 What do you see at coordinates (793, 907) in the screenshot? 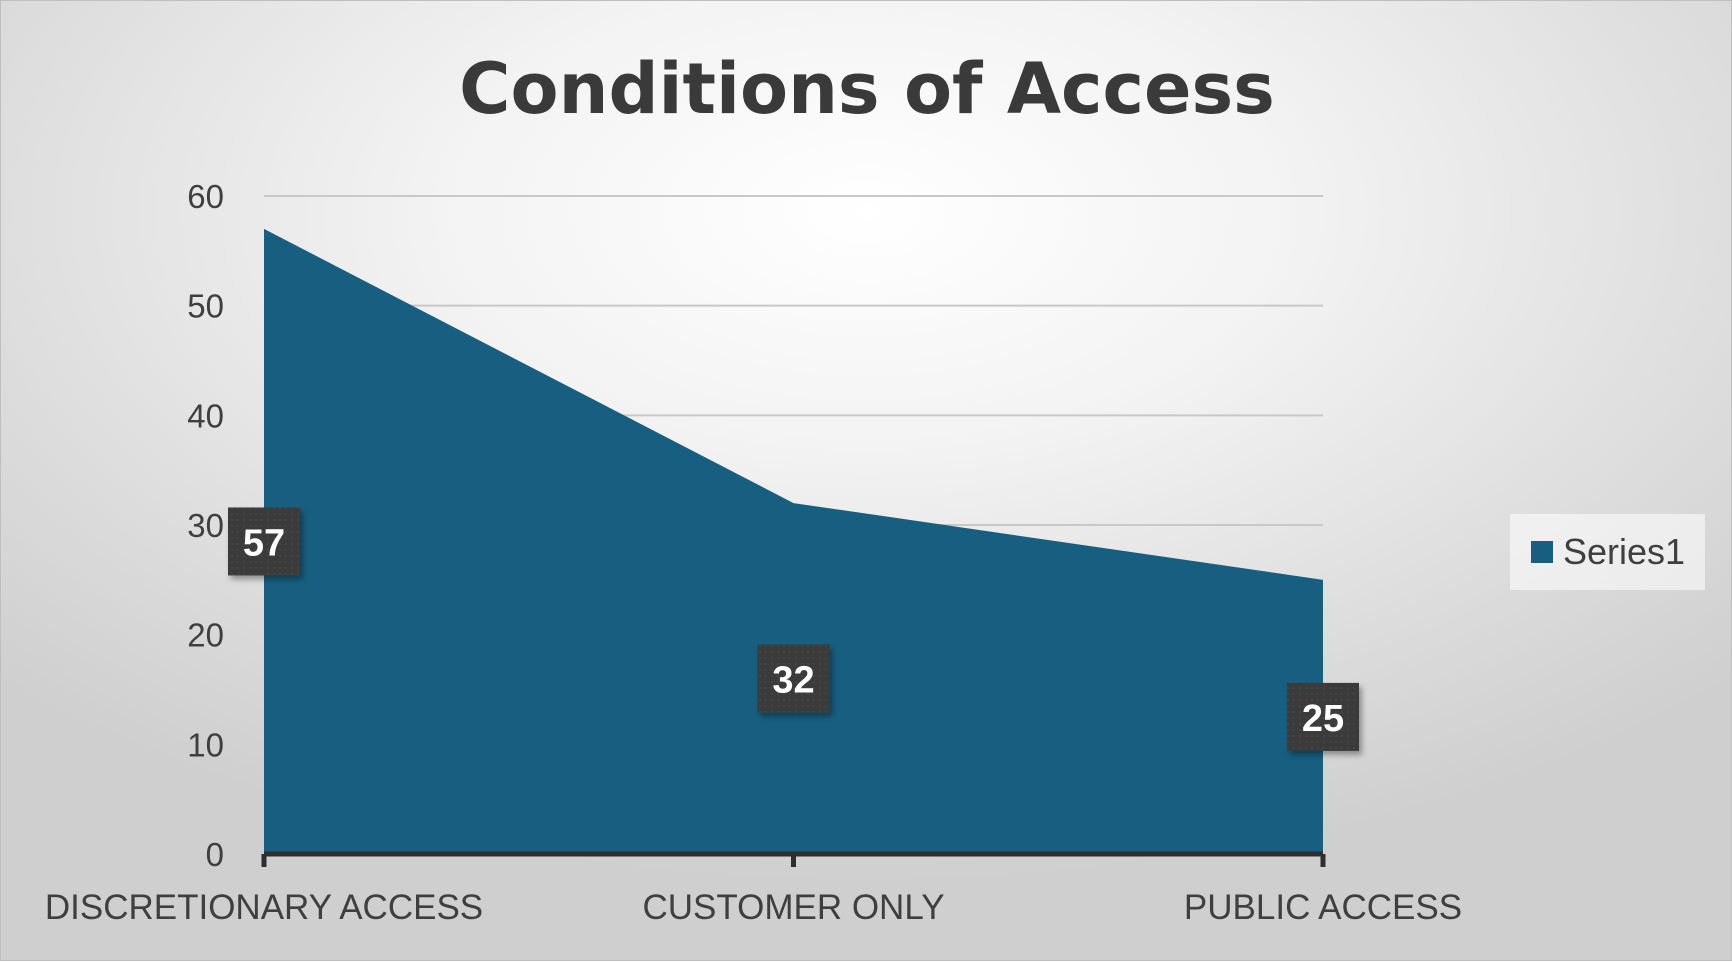
I see `x-category-label: CUSTOMER ONLY` at bounding box center [793, 907].